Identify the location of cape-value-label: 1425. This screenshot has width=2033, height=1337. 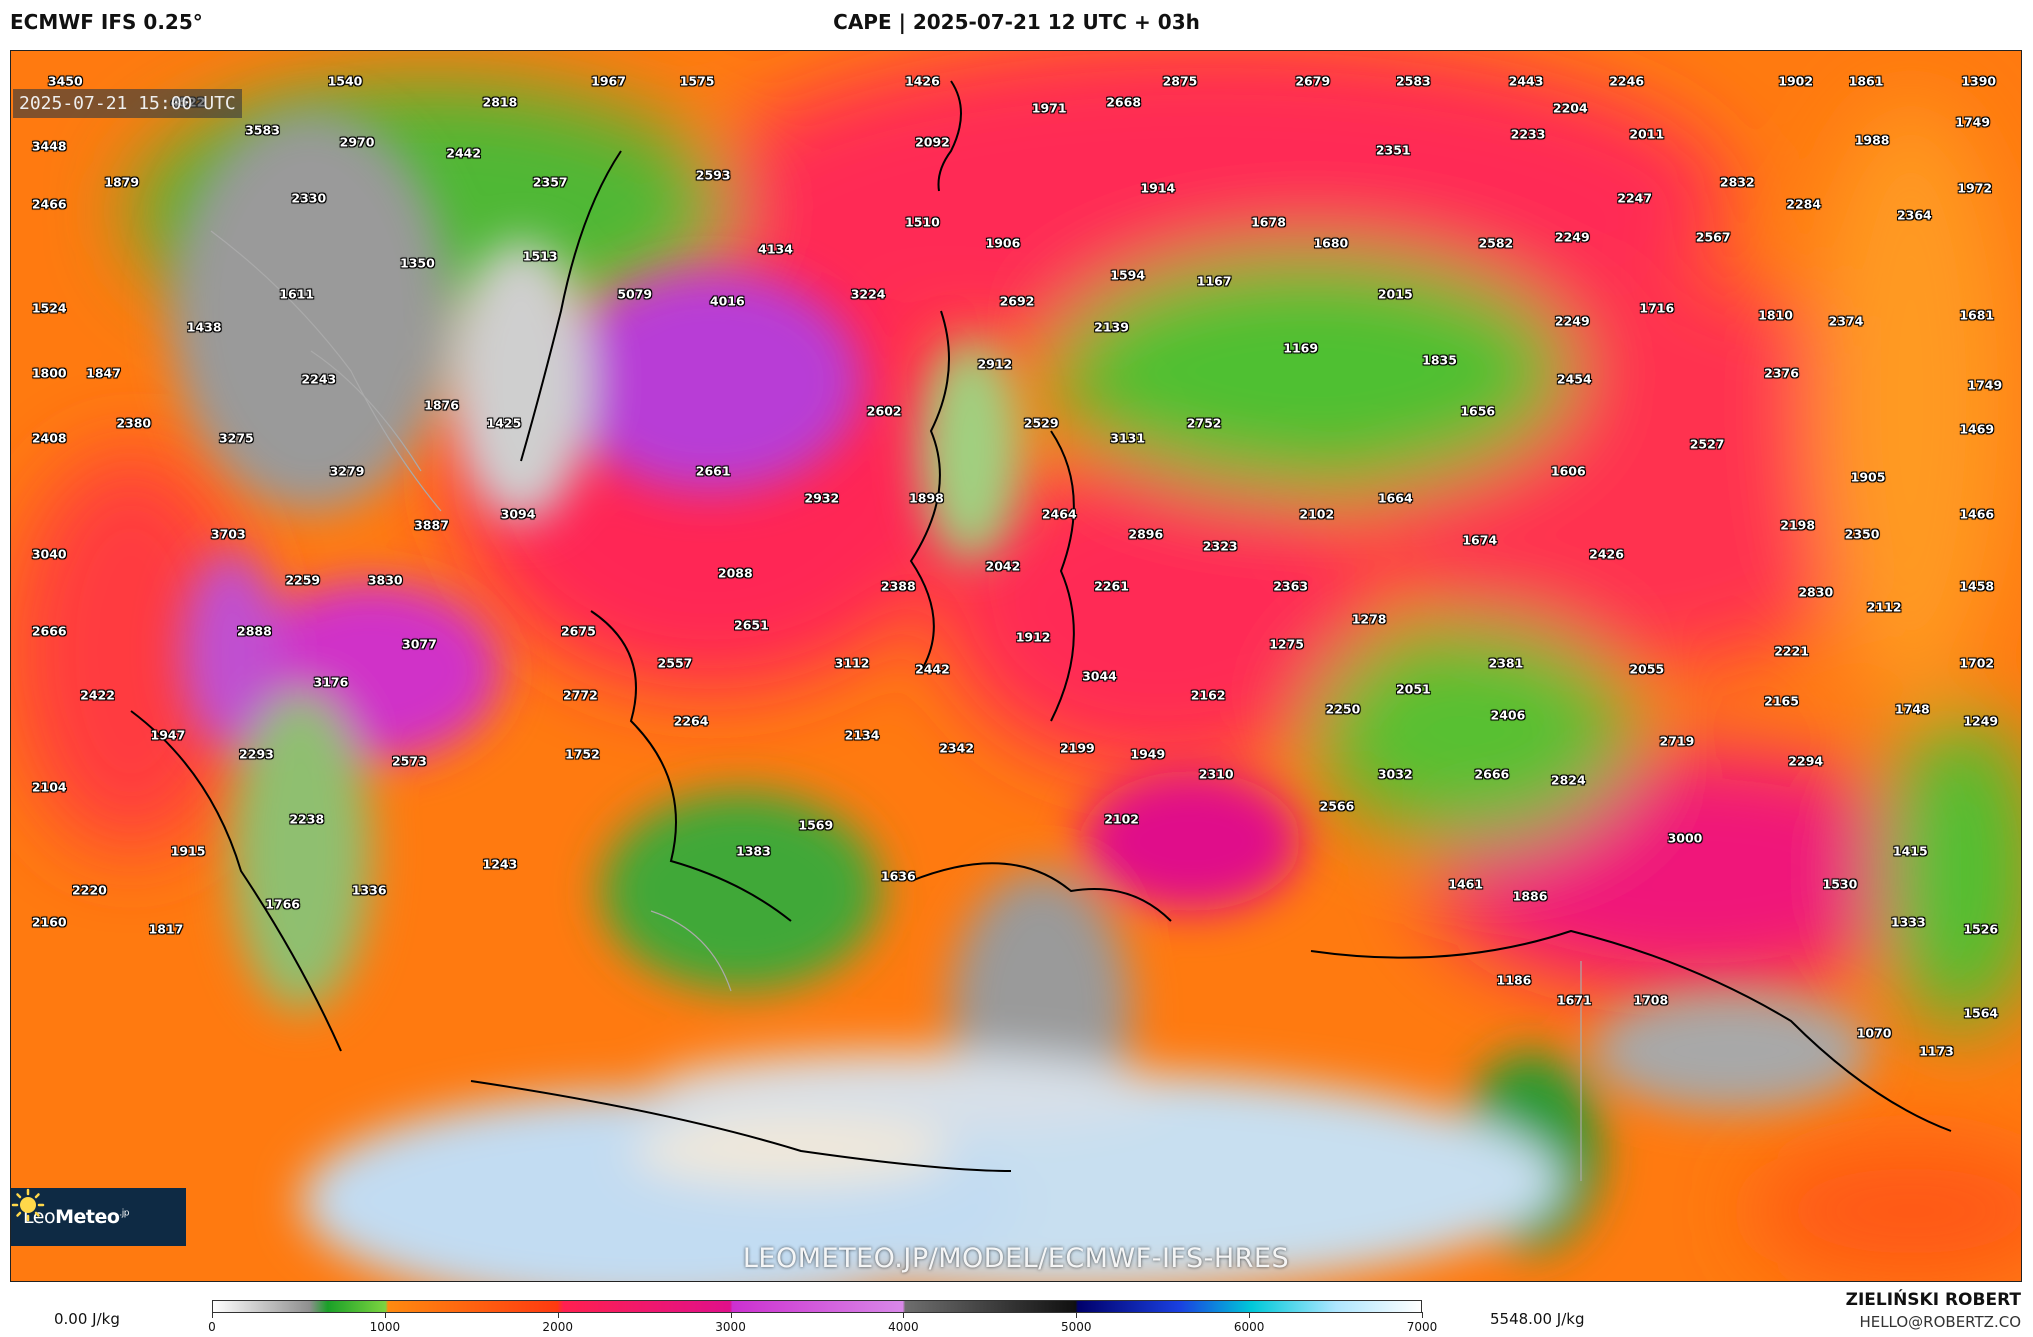
(504, 423).